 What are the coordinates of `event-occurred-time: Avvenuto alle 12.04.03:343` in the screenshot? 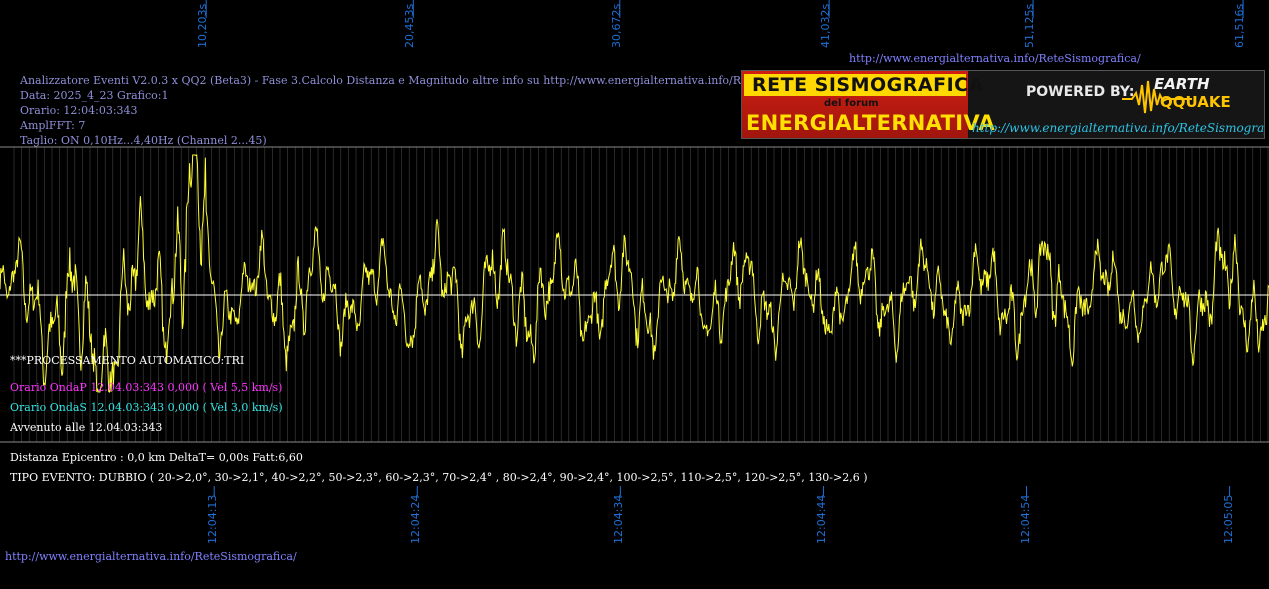 It's located at (86, 427).